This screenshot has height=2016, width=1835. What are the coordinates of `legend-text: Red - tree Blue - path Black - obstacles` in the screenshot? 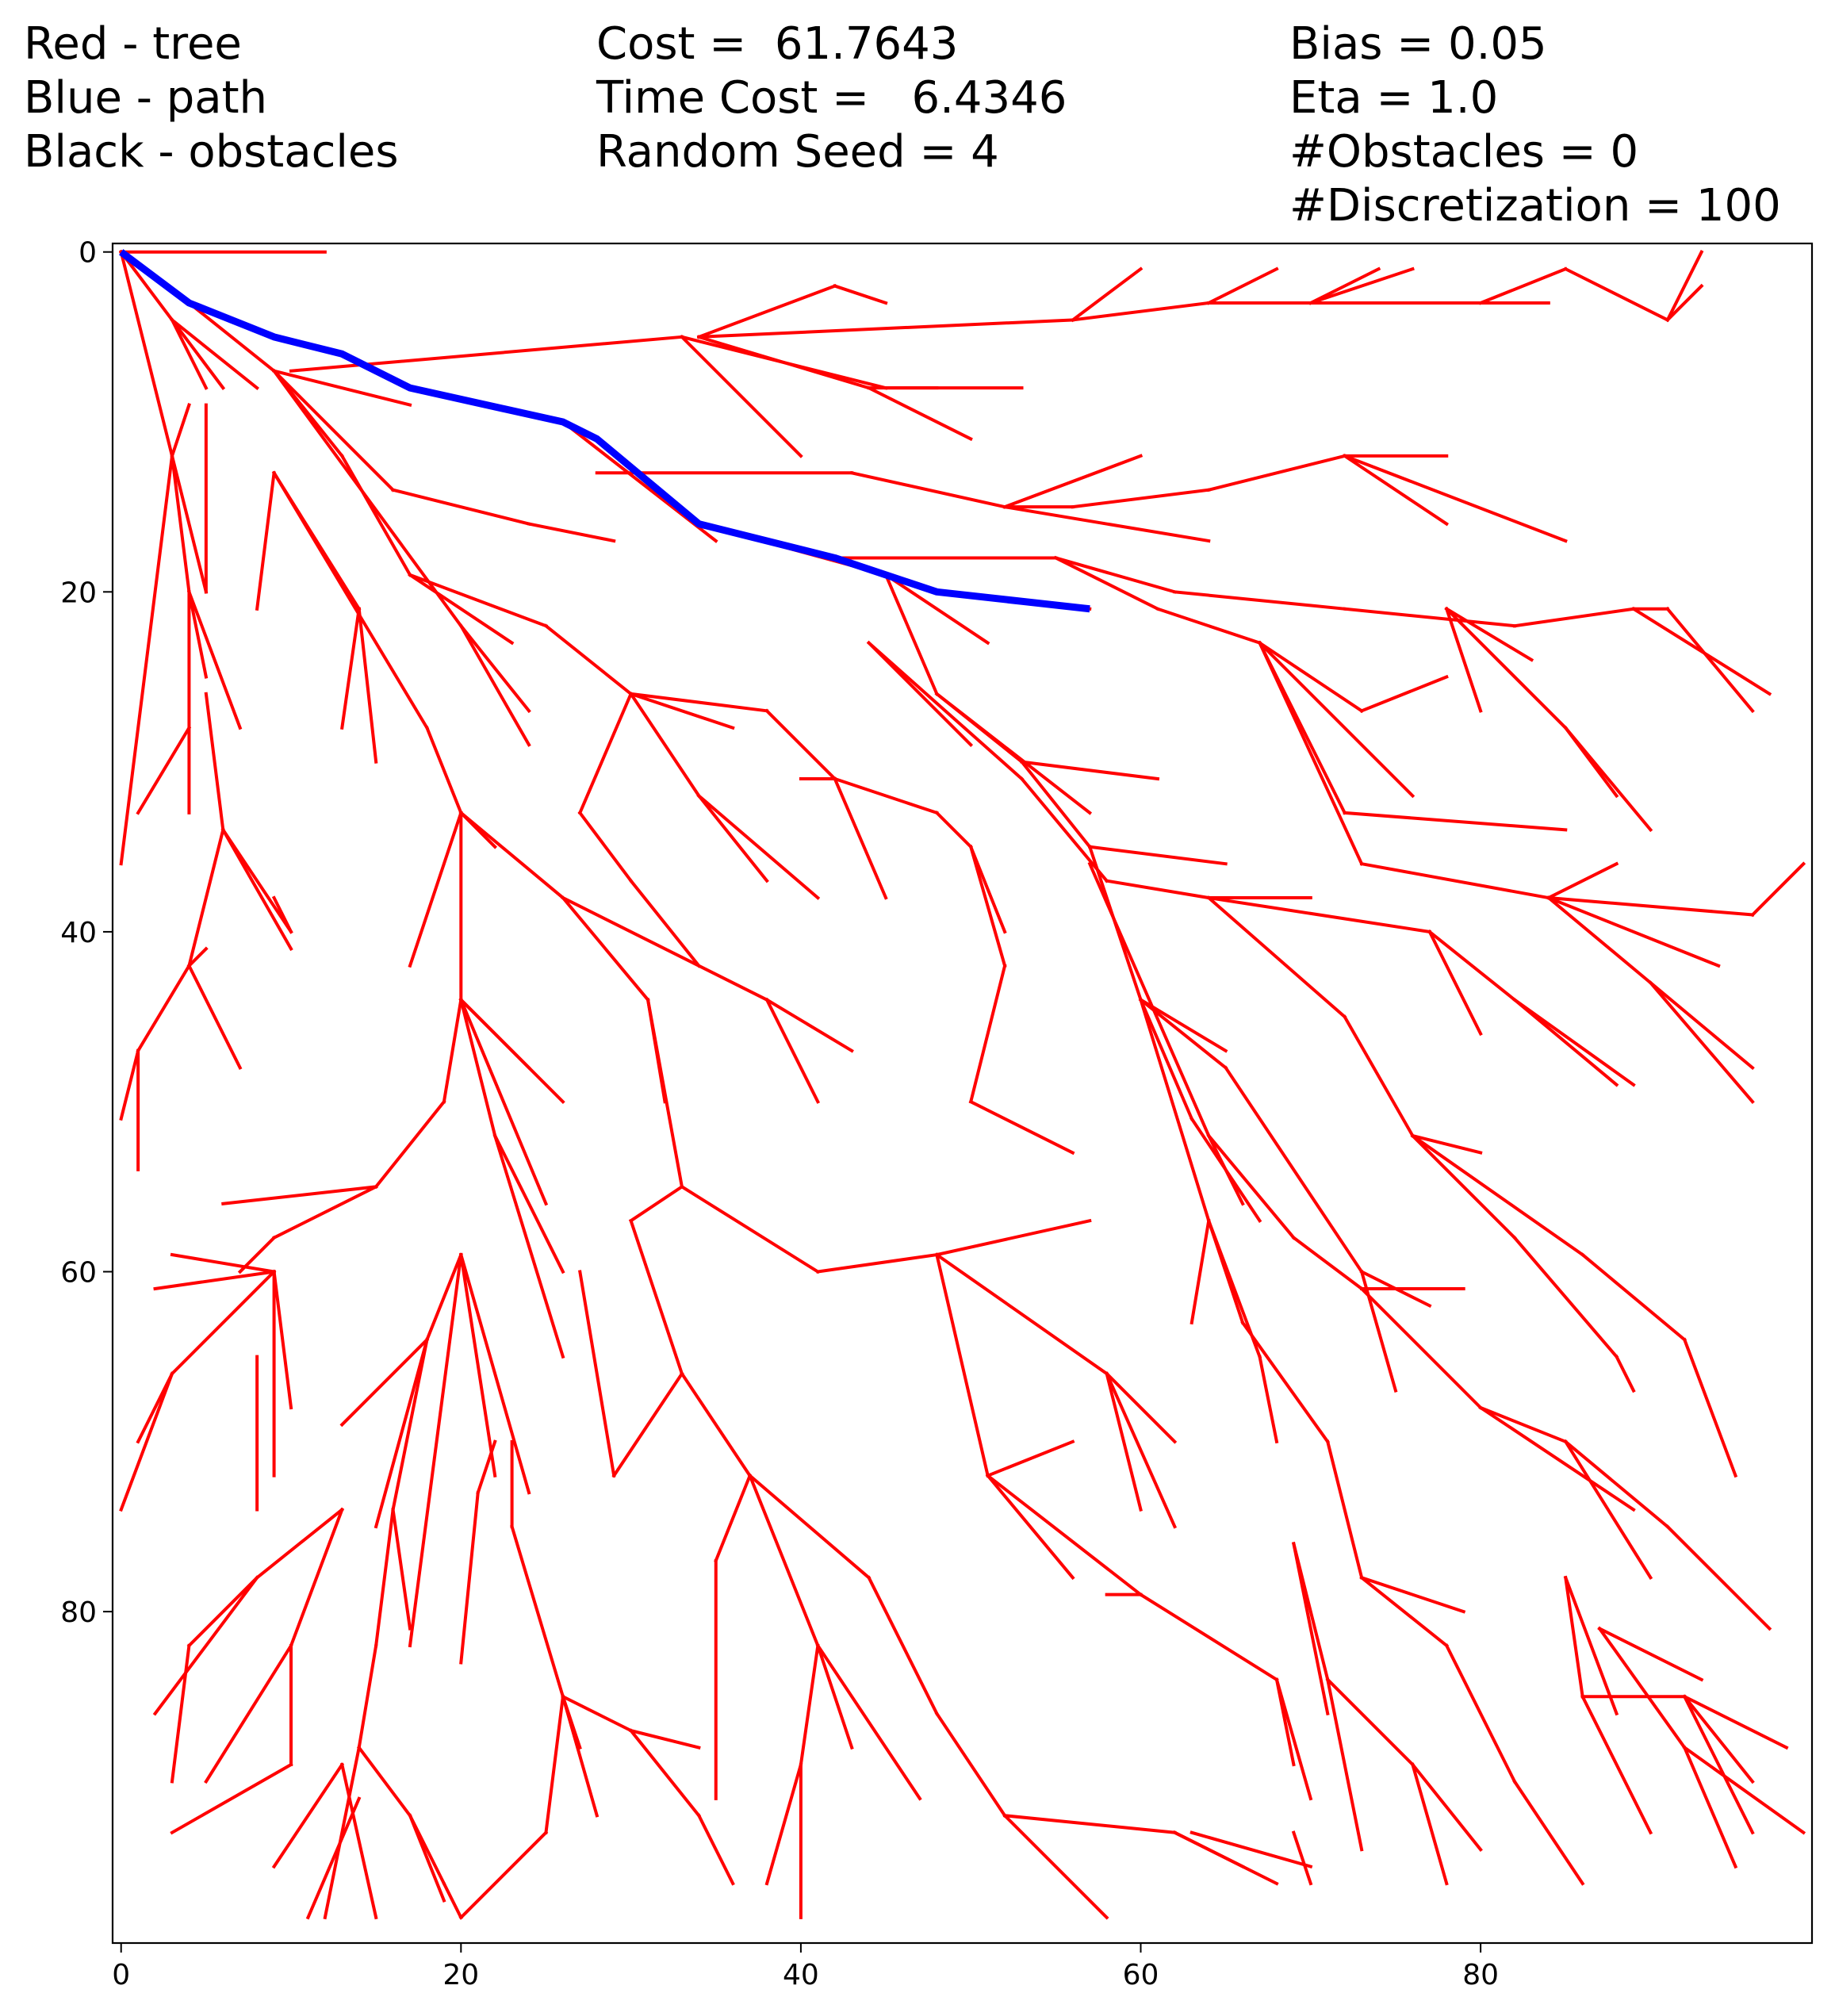 It's located at (211, 98).